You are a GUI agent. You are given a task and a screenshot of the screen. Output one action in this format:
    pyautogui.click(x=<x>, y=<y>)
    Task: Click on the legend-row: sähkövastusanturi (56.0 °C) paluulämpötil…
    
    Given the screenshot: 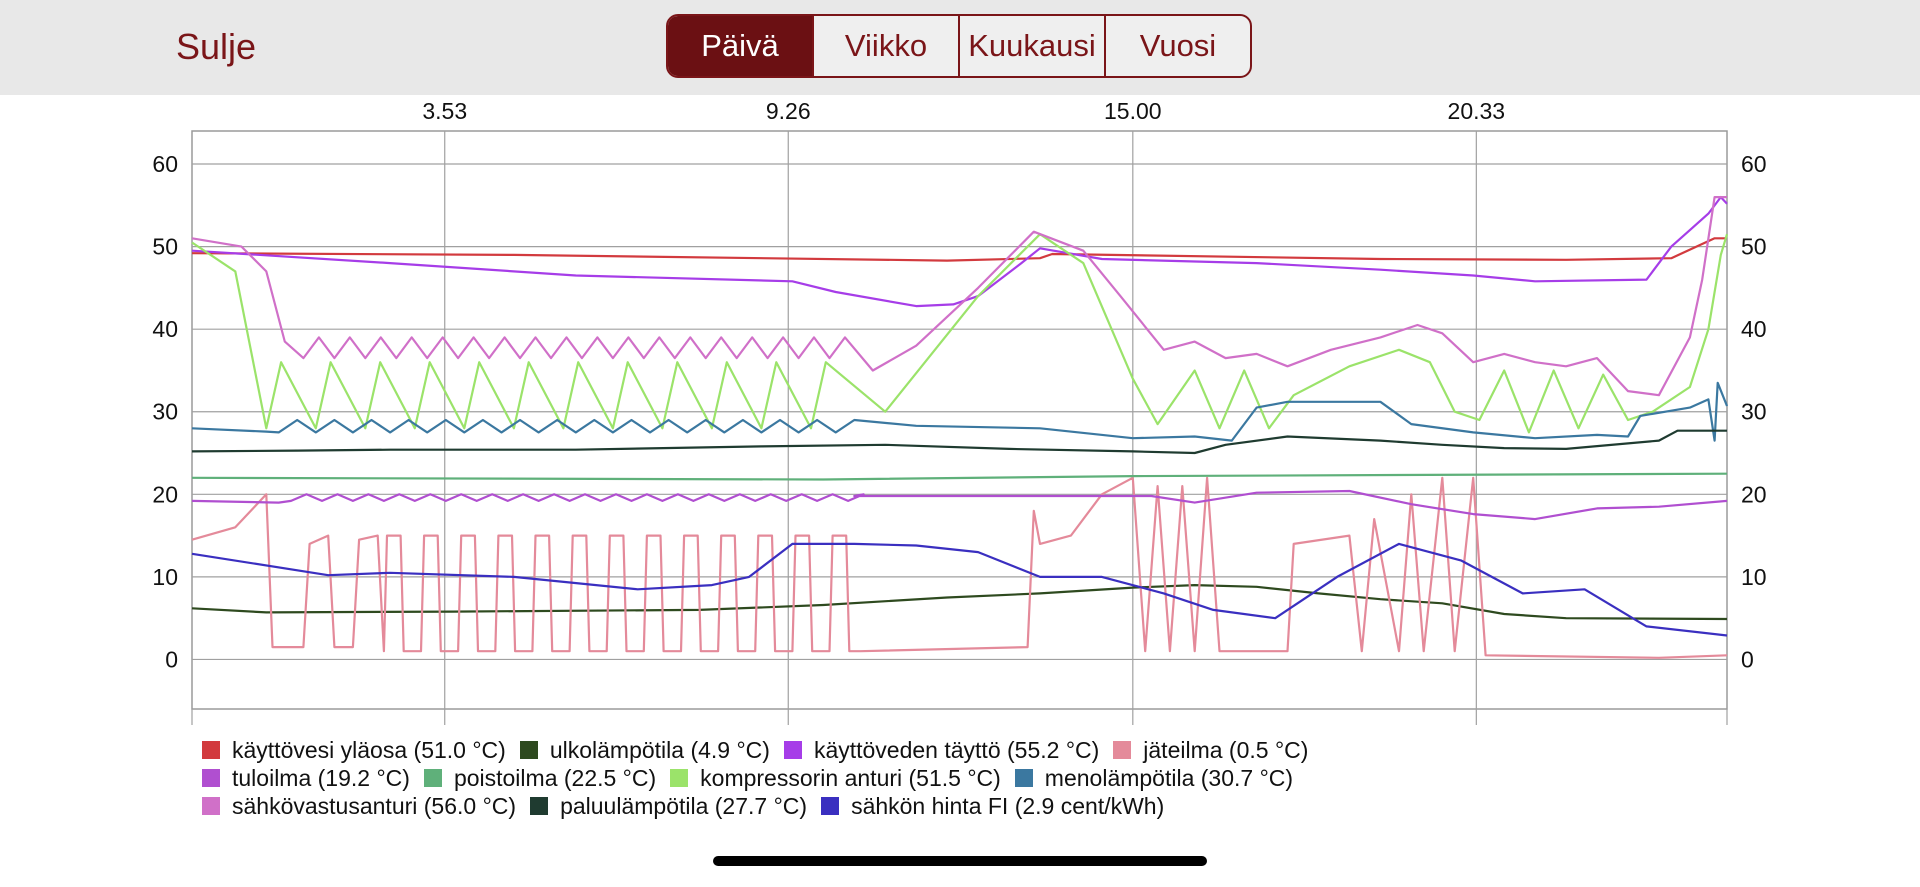 What is the action you would take?
    pyautogui.click(x=852, y=806)
    